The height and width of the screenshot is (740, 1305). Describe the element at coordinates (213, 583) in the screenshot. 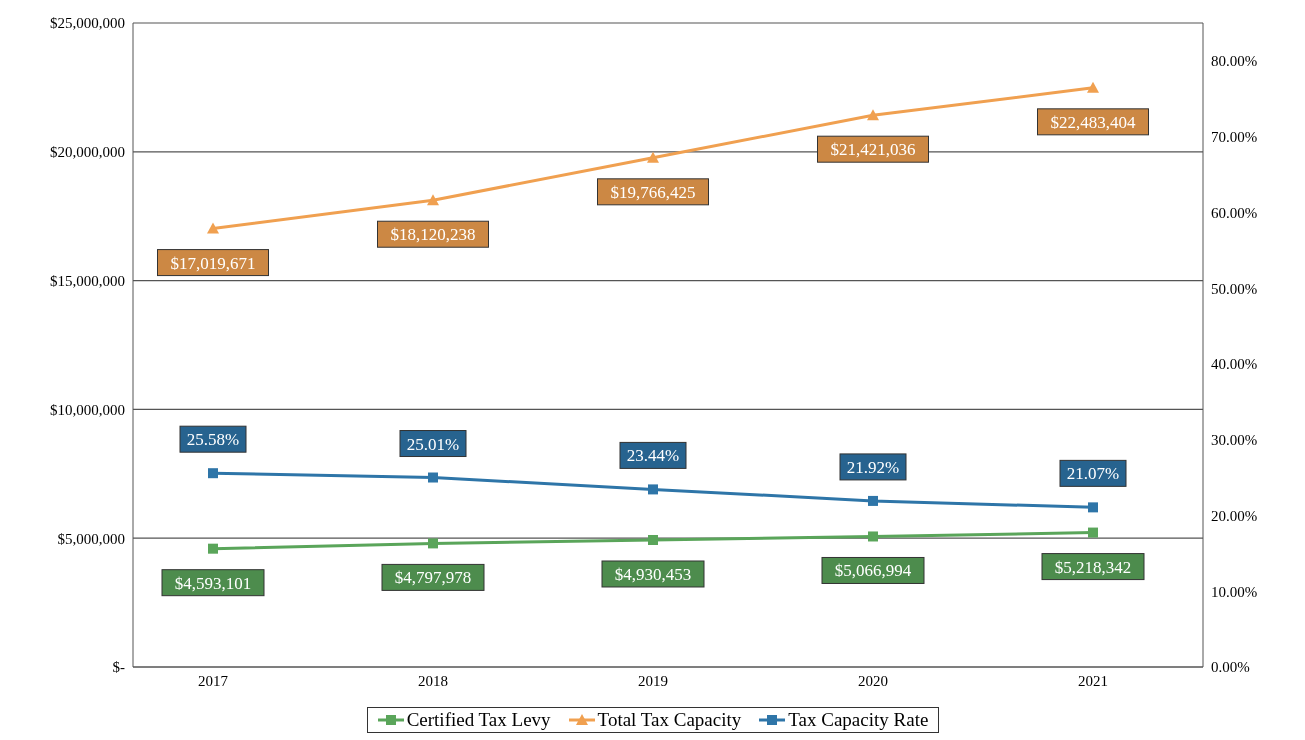

I see `data-label: $4,593,101` at that location.